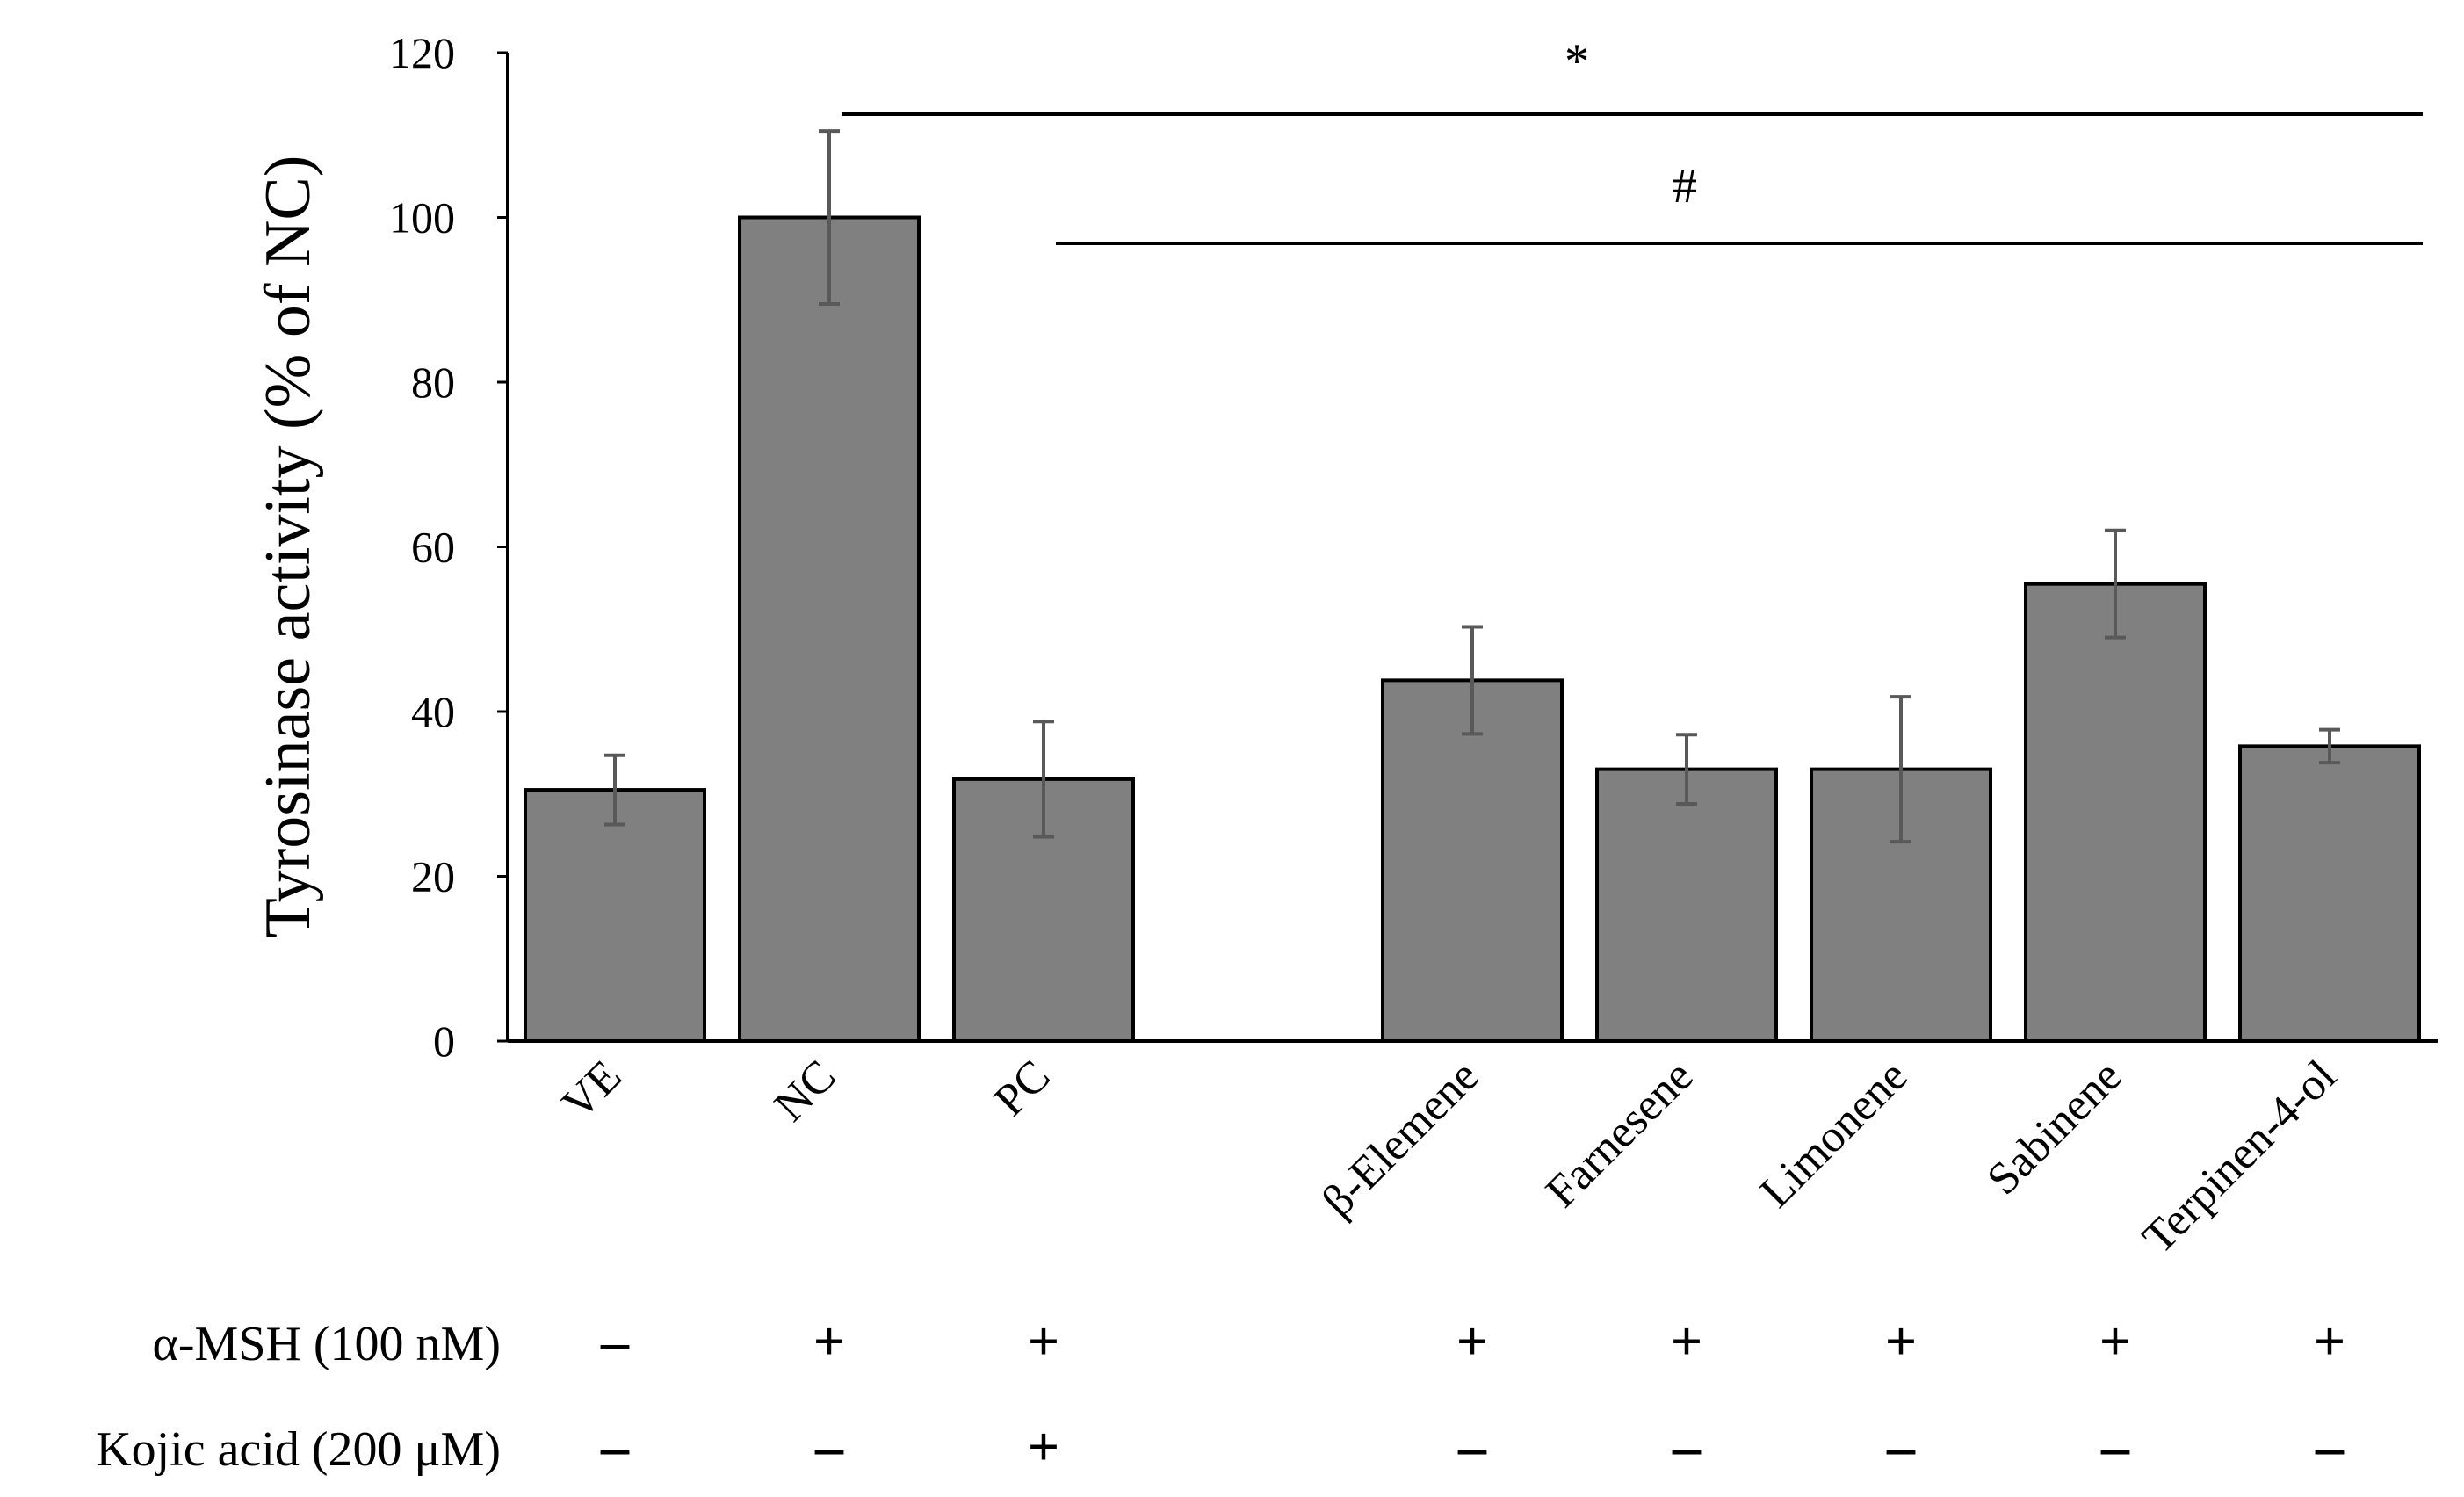  Describe the element at coordinates (1834, 1134) in the screenshot. I see `category-label-limonene: Limonene` at that location.